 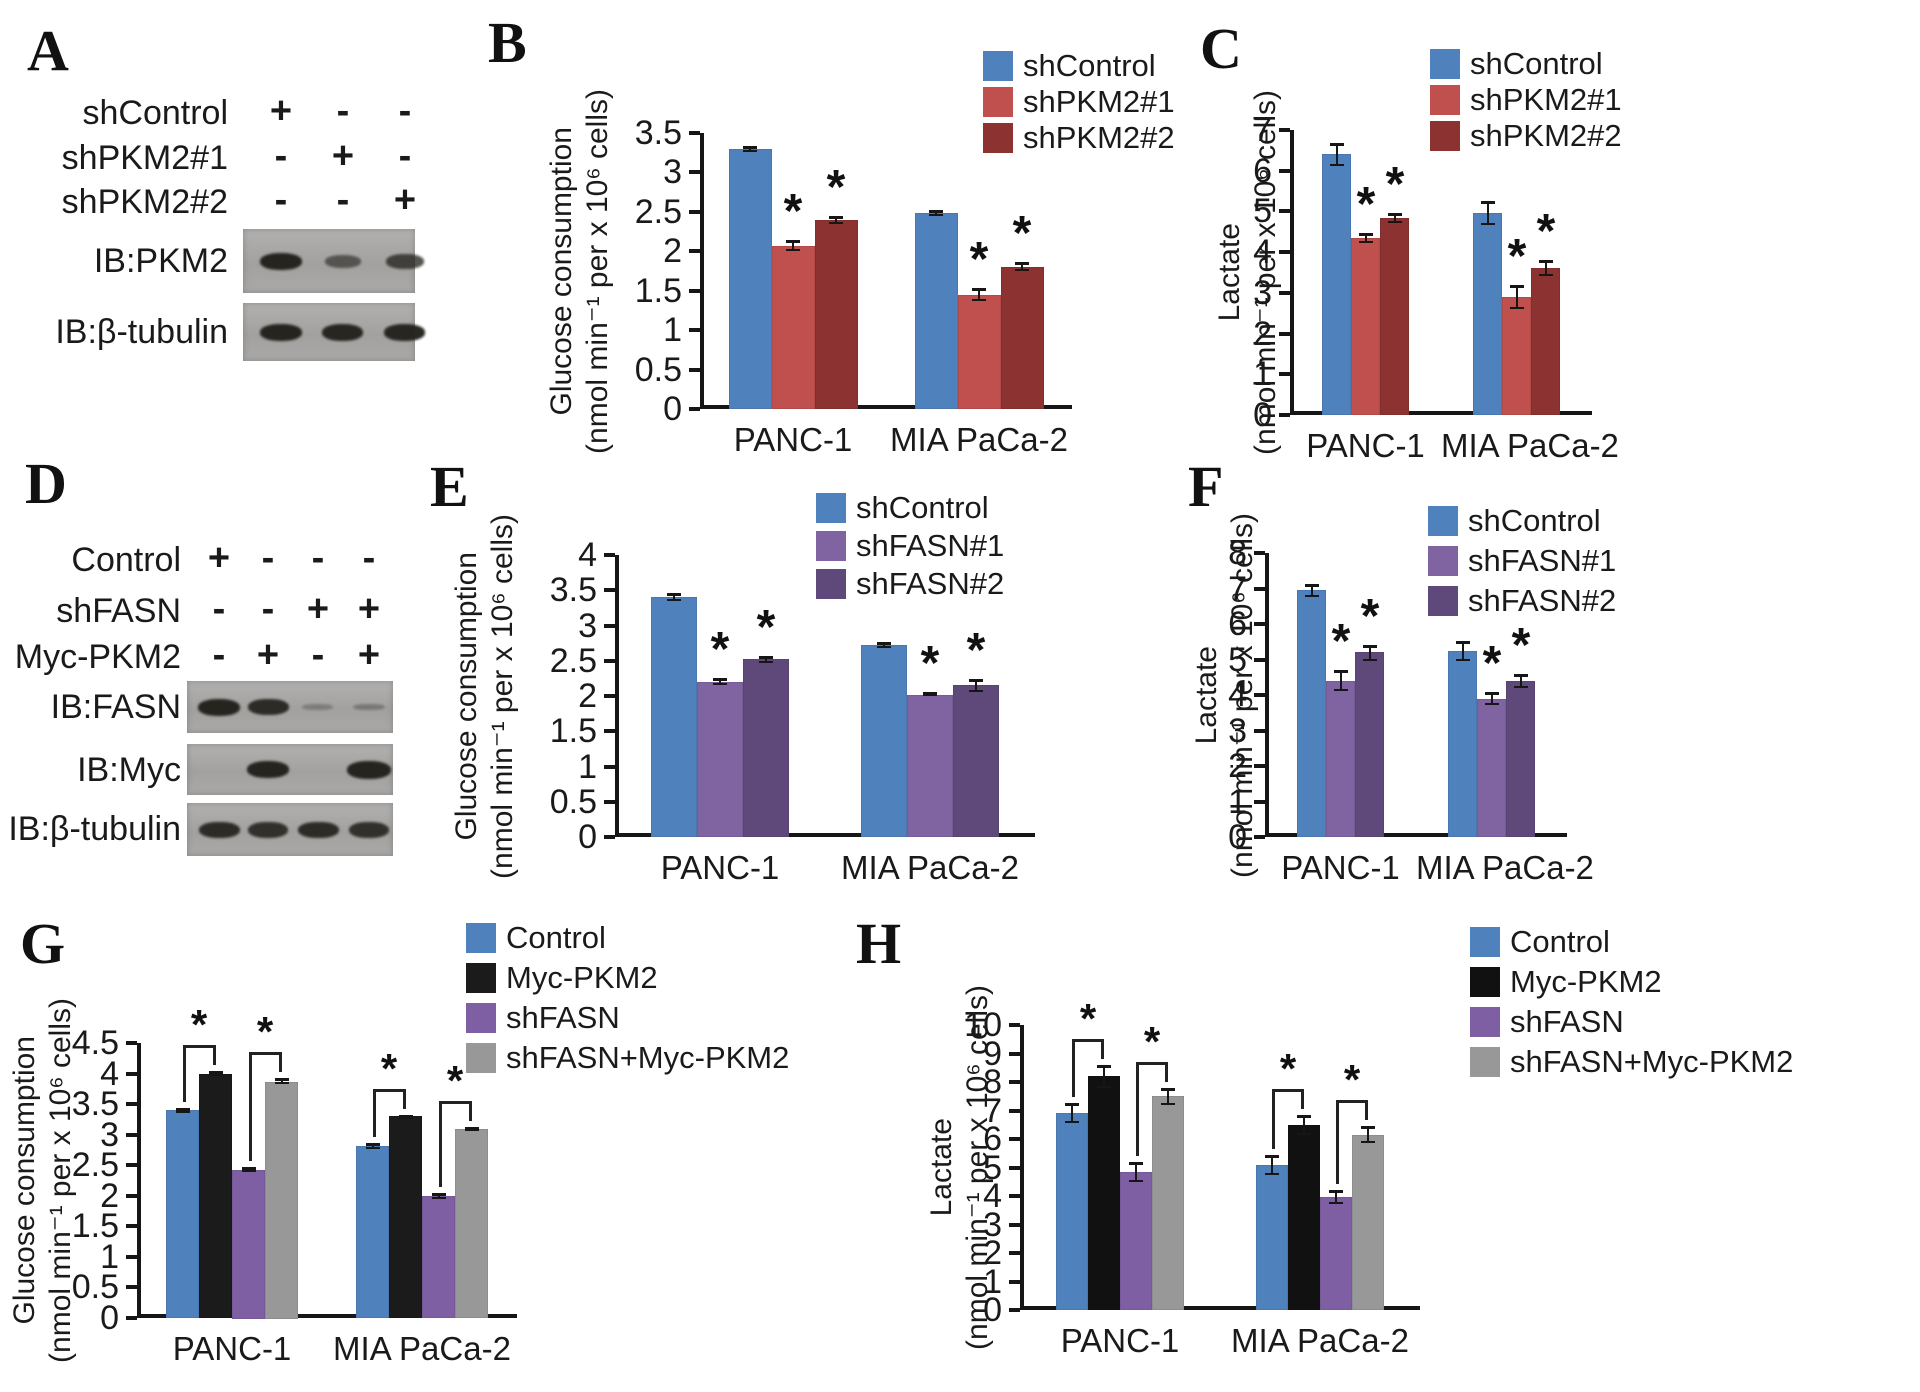 What do you see at coordinates (1566, 982) in the screenshot?
I see `legend-item: Myc-PKM2` at bounding box center [1566, 982].